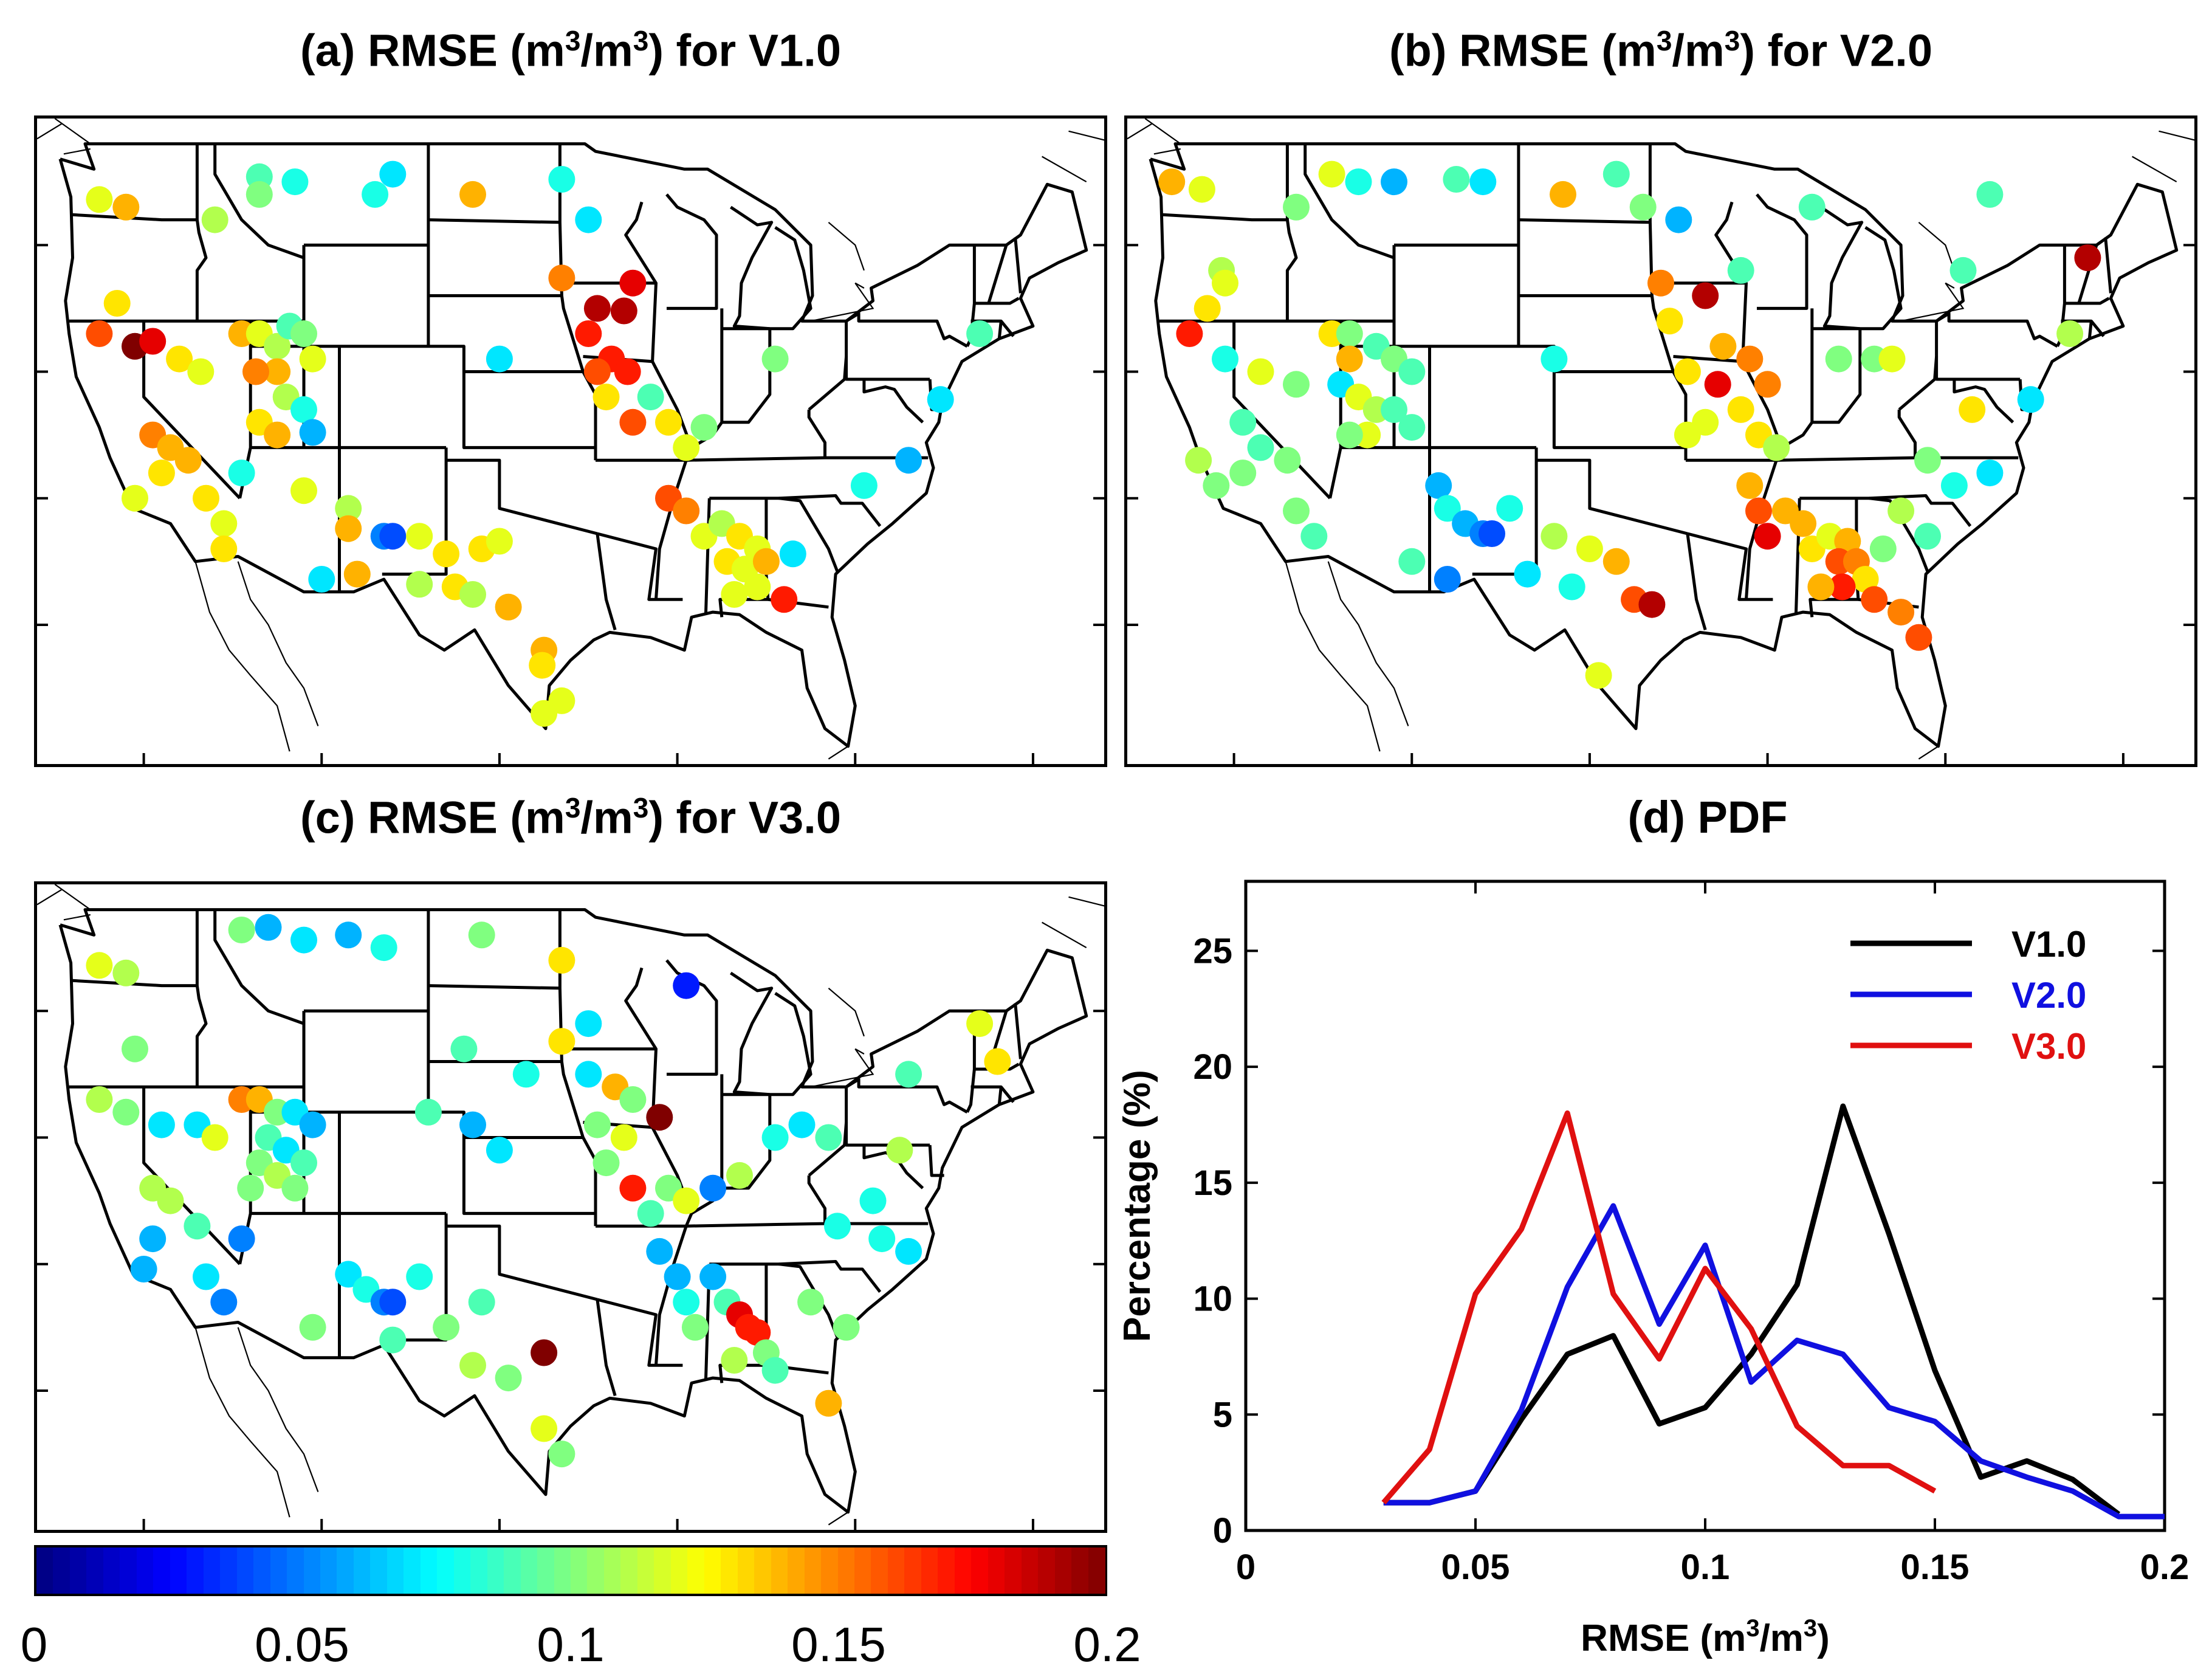  What do you see at coordinates (744, 817) in the screenshot?
I see `panel-c-title-post: ) for V3.0` at bounding box center [744, 817].